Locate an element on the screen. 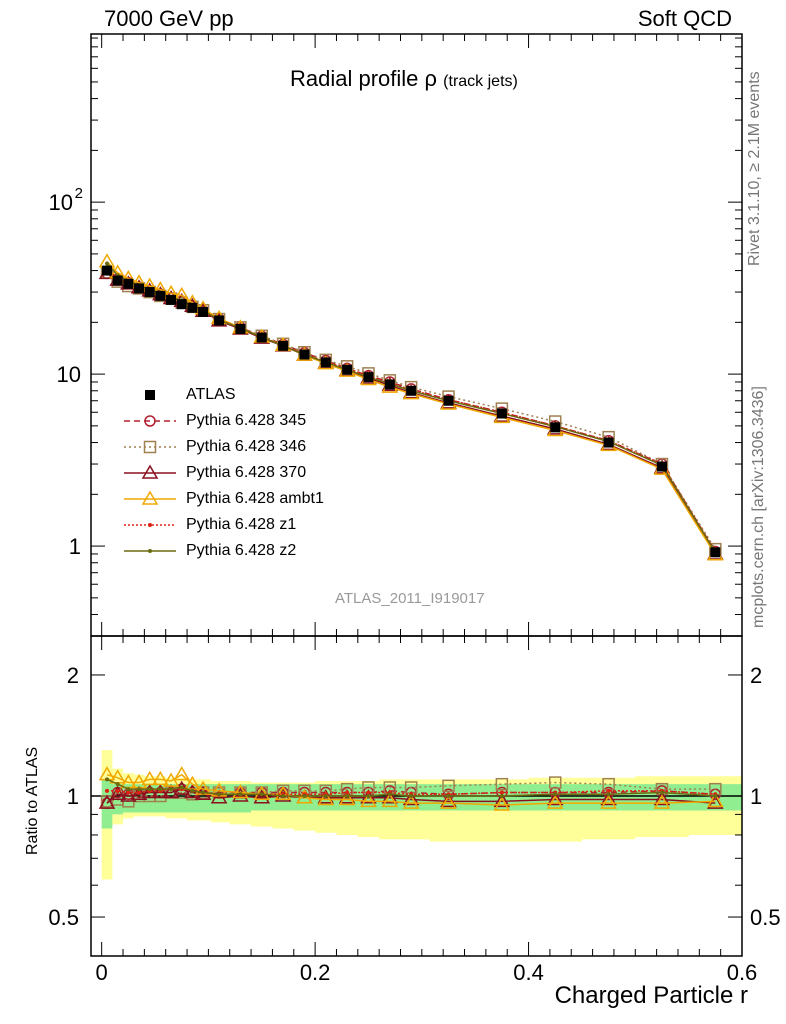  chart-title: Radial profile ρ (track jets) is located at coordinates (404, 79).